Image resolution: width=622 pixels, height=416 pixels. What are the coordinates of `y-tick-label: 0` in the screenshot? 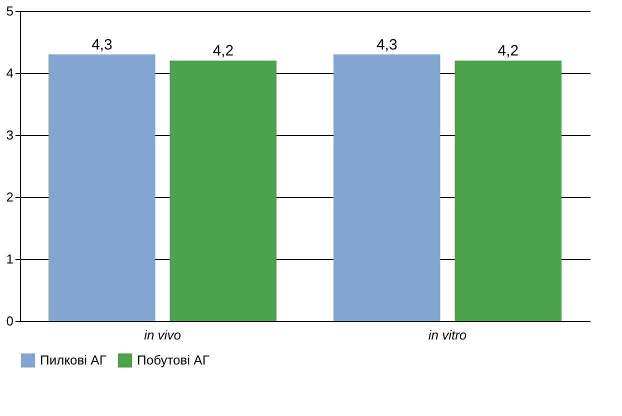 It's located at (10, 321).